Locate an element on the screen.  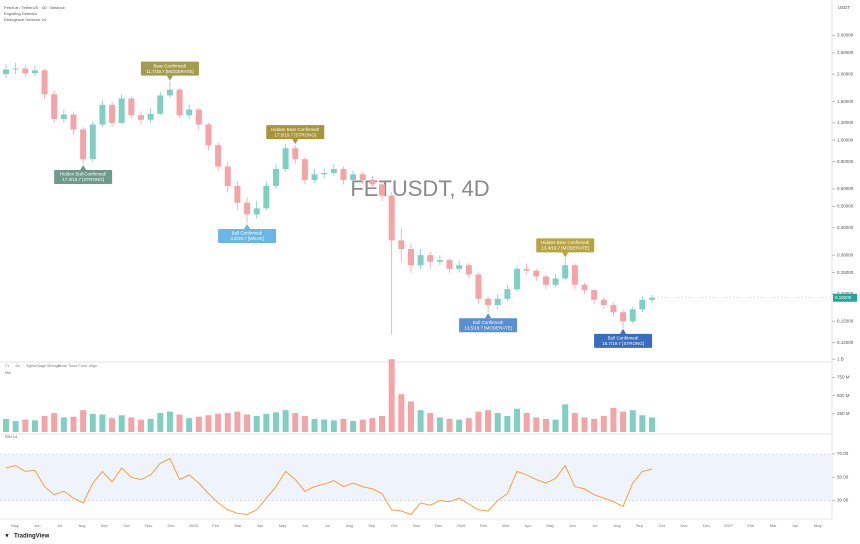
annotation-detail: 13.5/19.7 [MODERATE] is located at coordinates (488, 327).